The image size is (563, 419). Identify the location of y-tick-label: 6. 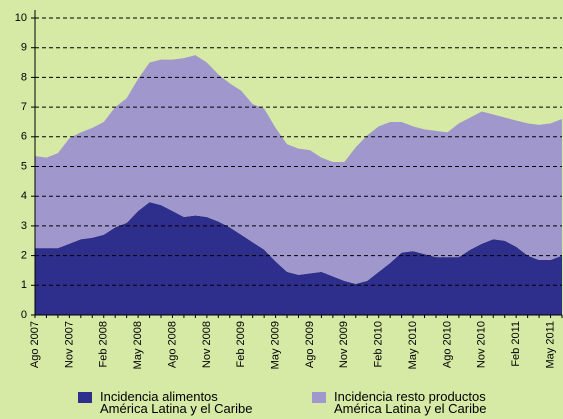
(24, 137).